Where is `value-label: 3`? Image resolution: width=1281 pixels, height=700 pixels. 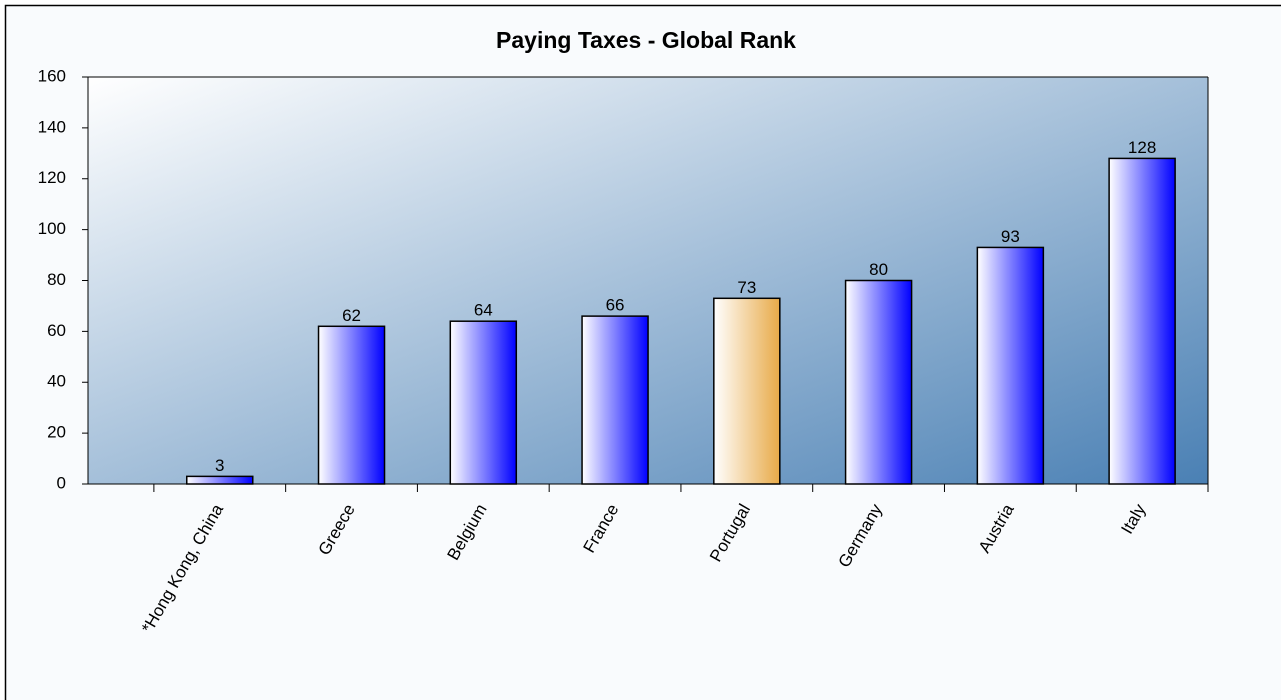 value-label: 3 is located at coordinates (219, 465).